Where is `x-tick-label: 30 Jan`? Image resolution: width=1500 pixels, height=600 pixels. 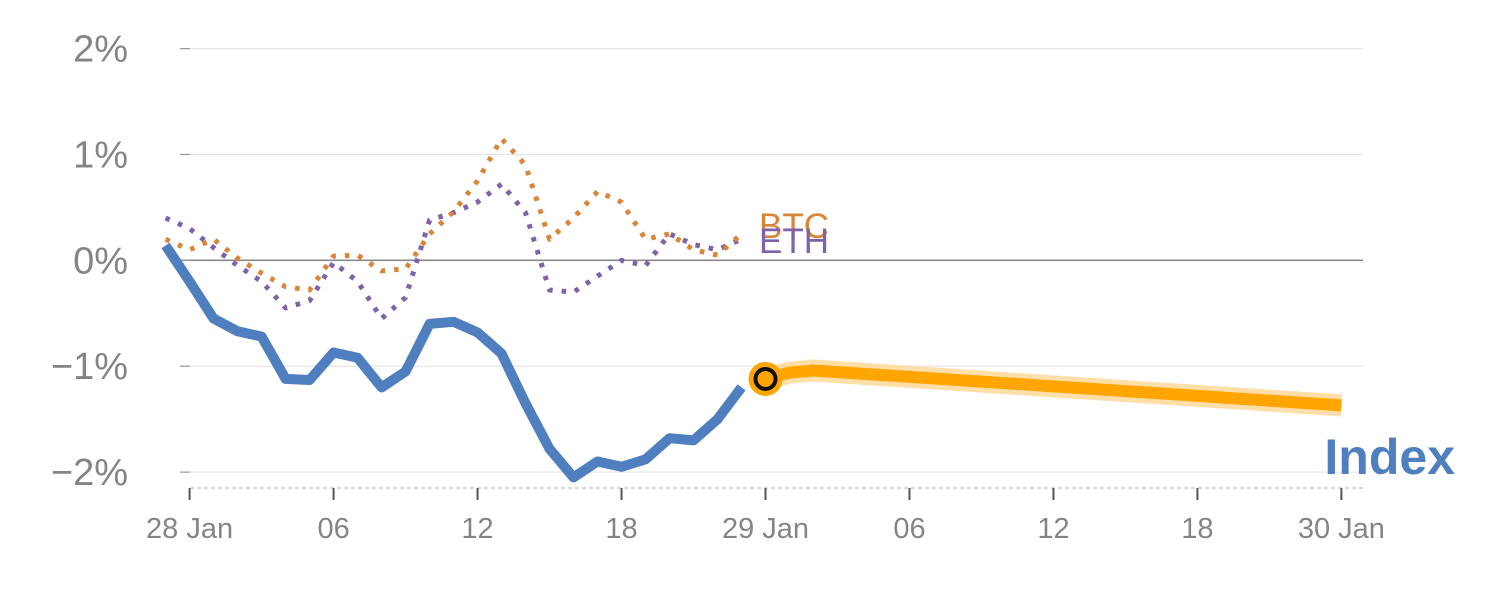
x-tick-label: 30 Jan is located at coordinates (1341, 529).